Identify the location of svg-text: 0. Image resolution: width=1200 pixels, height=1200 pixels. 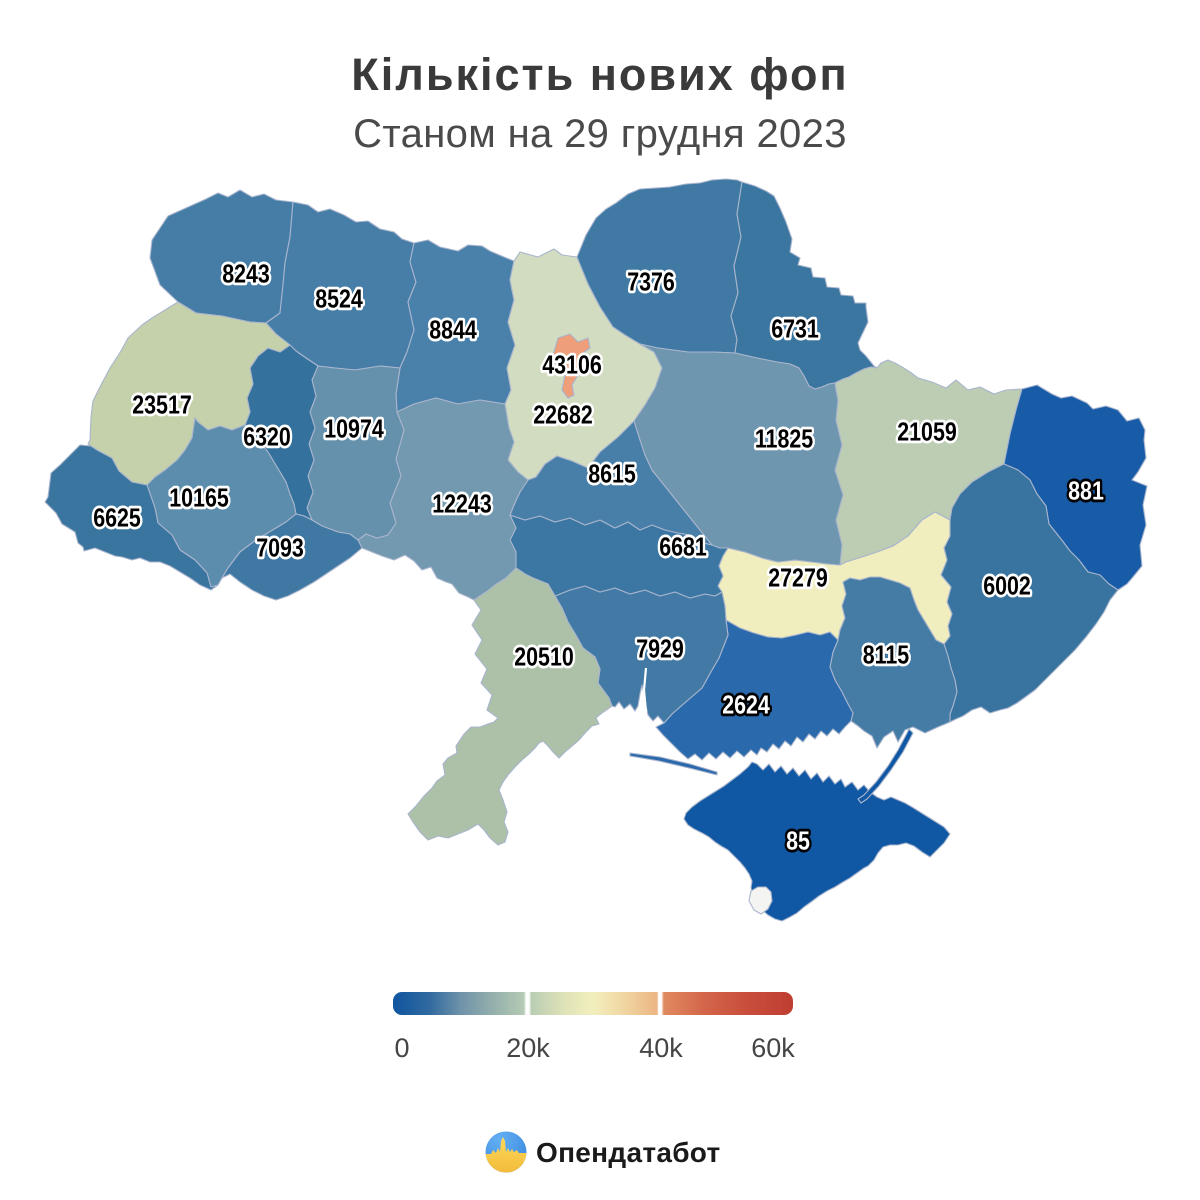
(401, 1048).